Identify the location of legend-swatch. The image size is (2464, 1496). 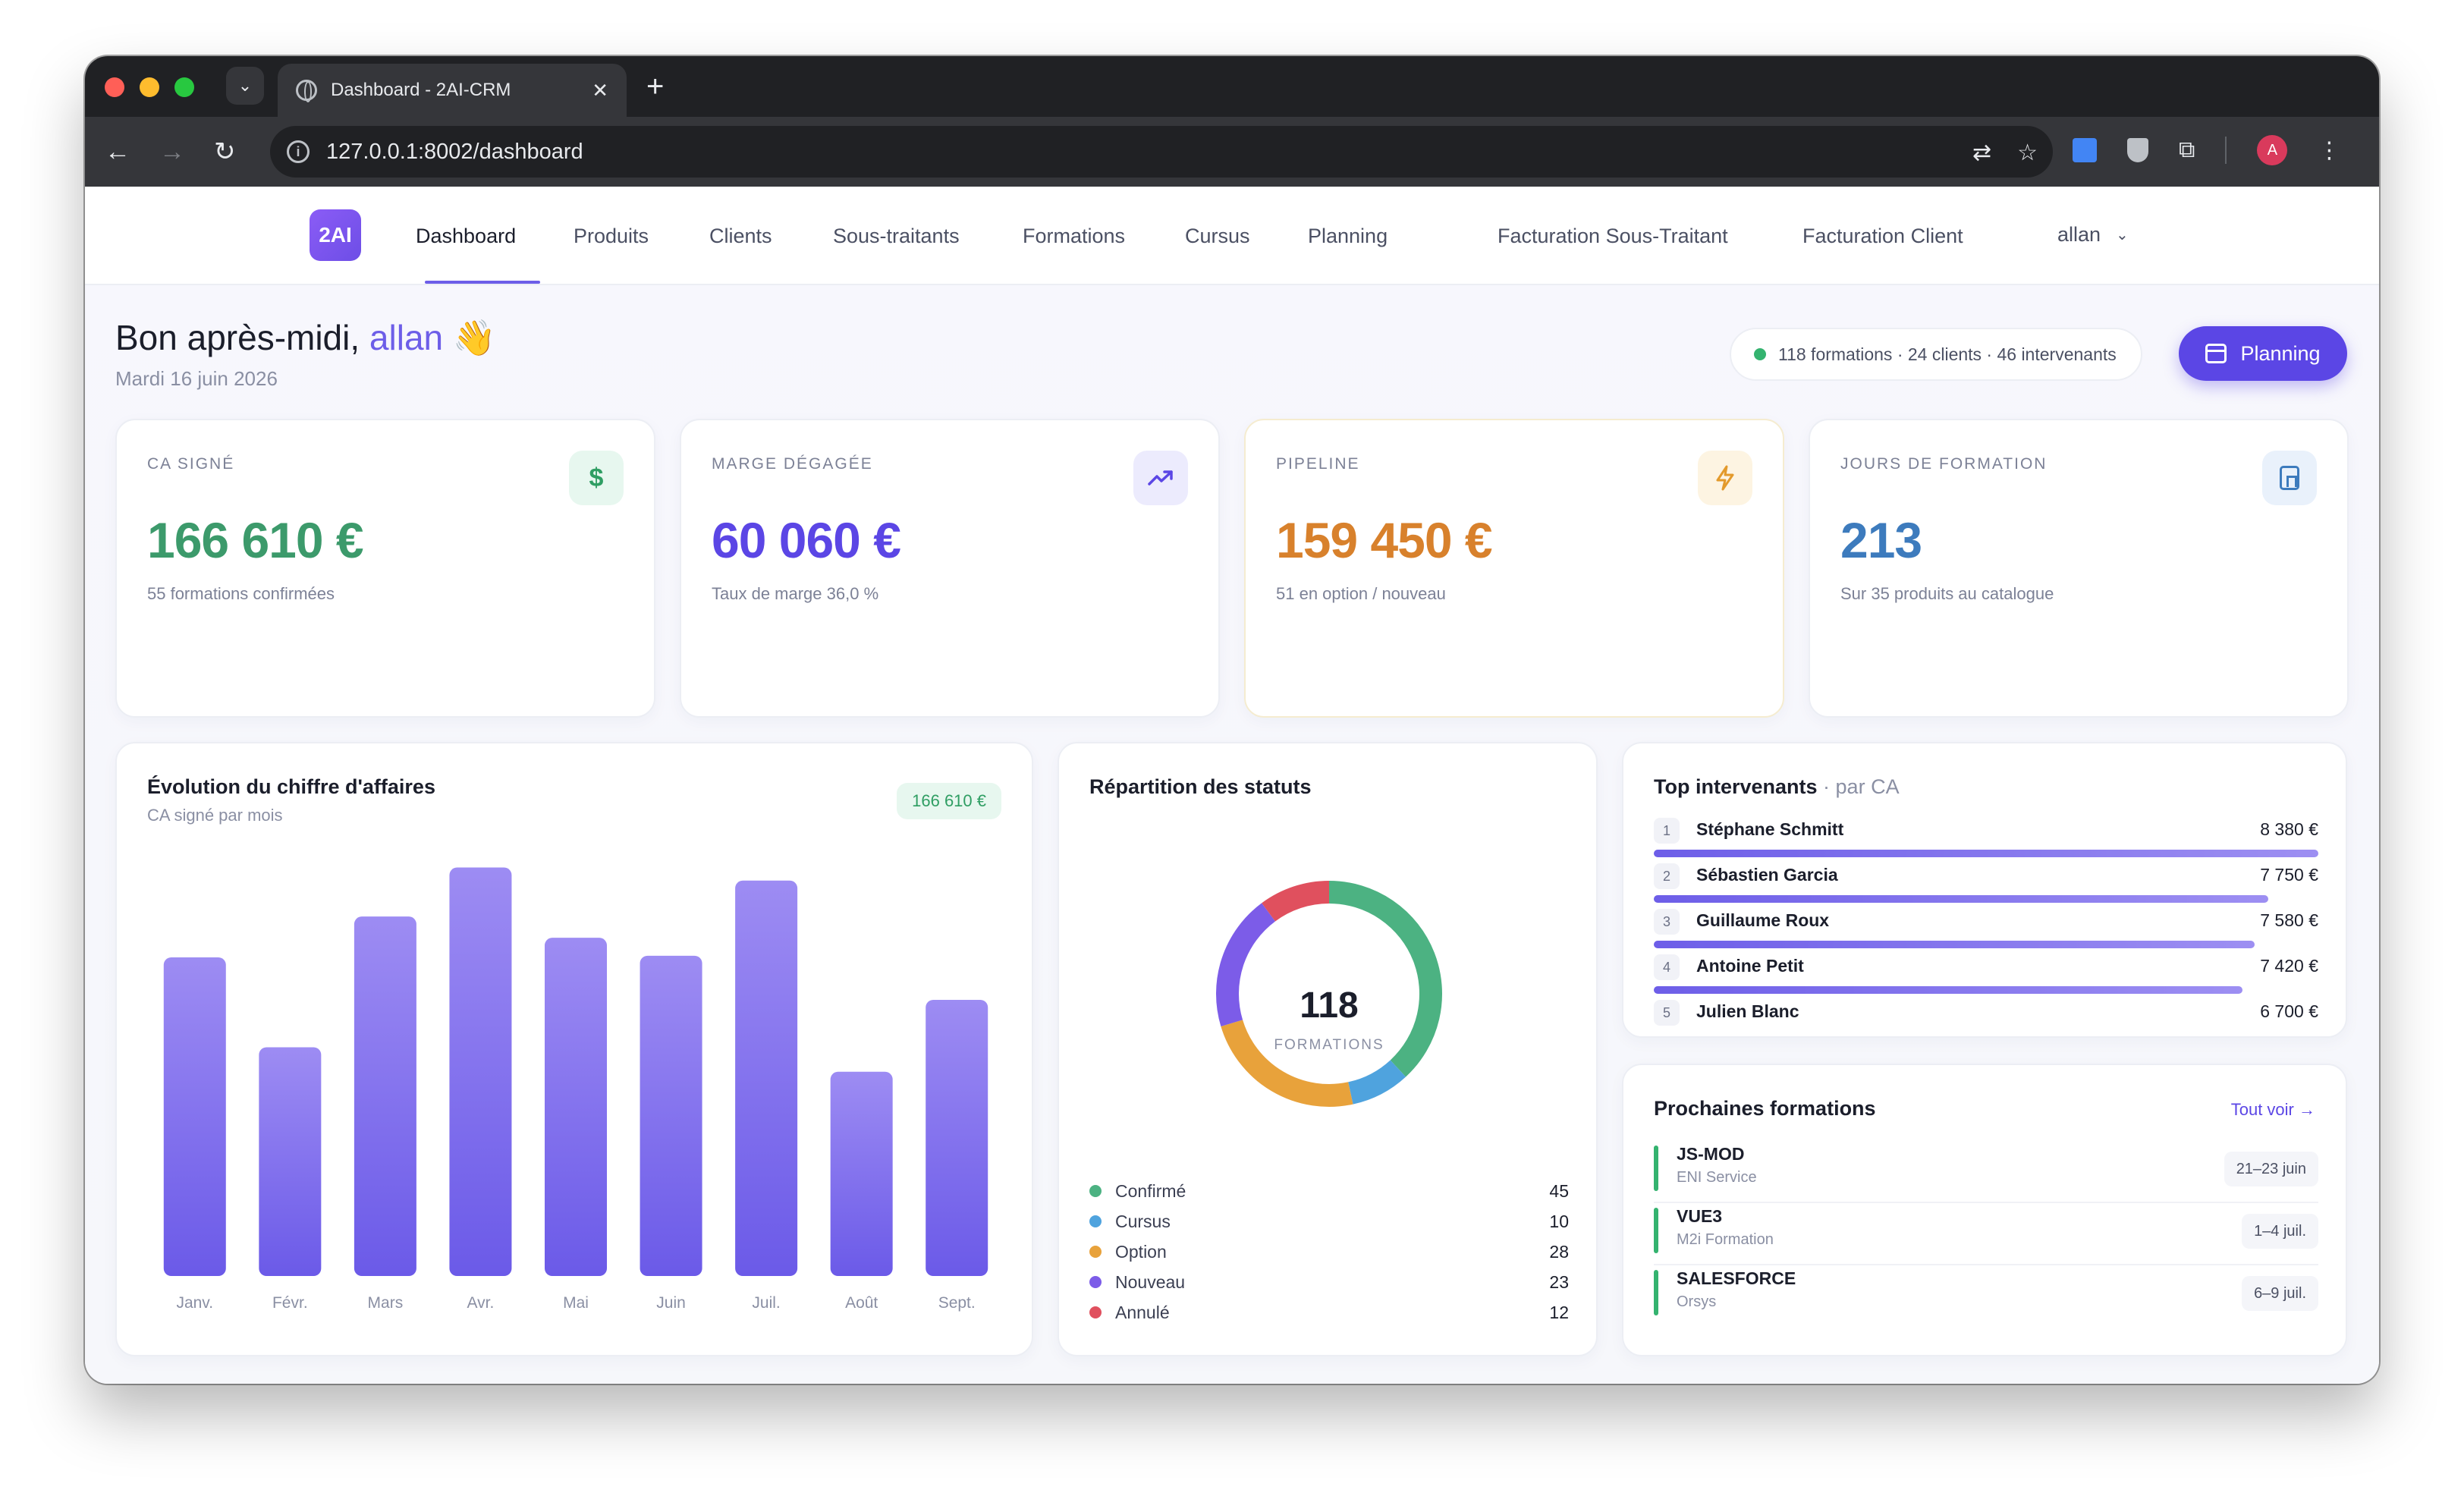
(1095, 1191).